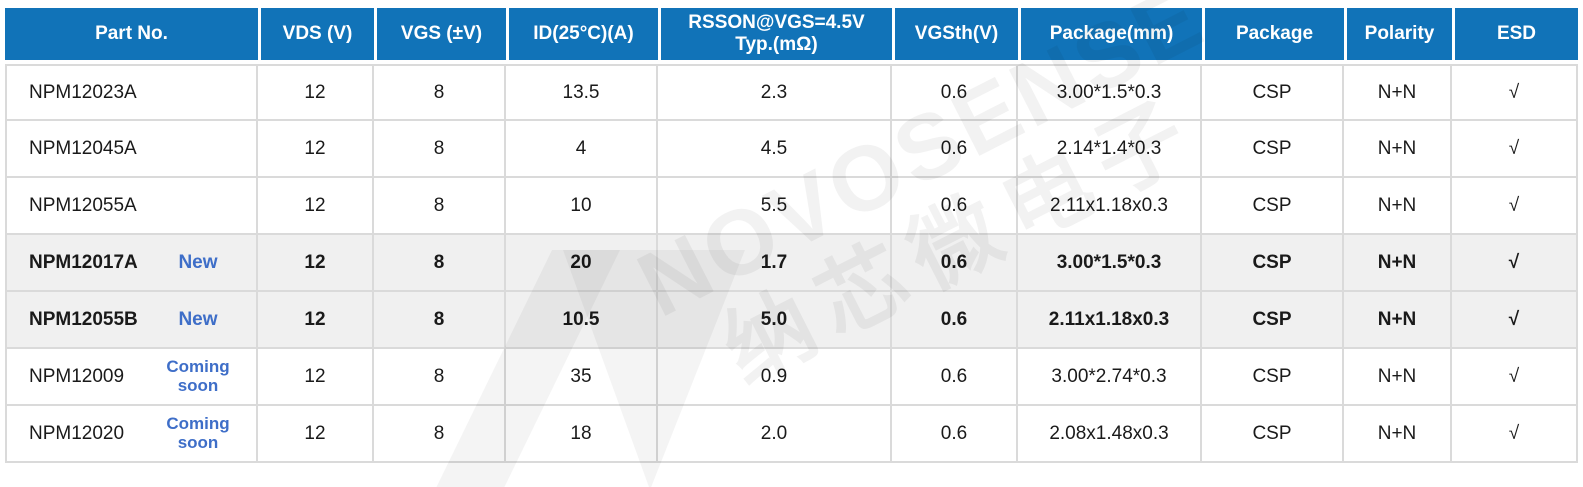  Describe the element at coordinates (775, 263) in the screenshot. I see `cell-rsson: 1.7` at that location.